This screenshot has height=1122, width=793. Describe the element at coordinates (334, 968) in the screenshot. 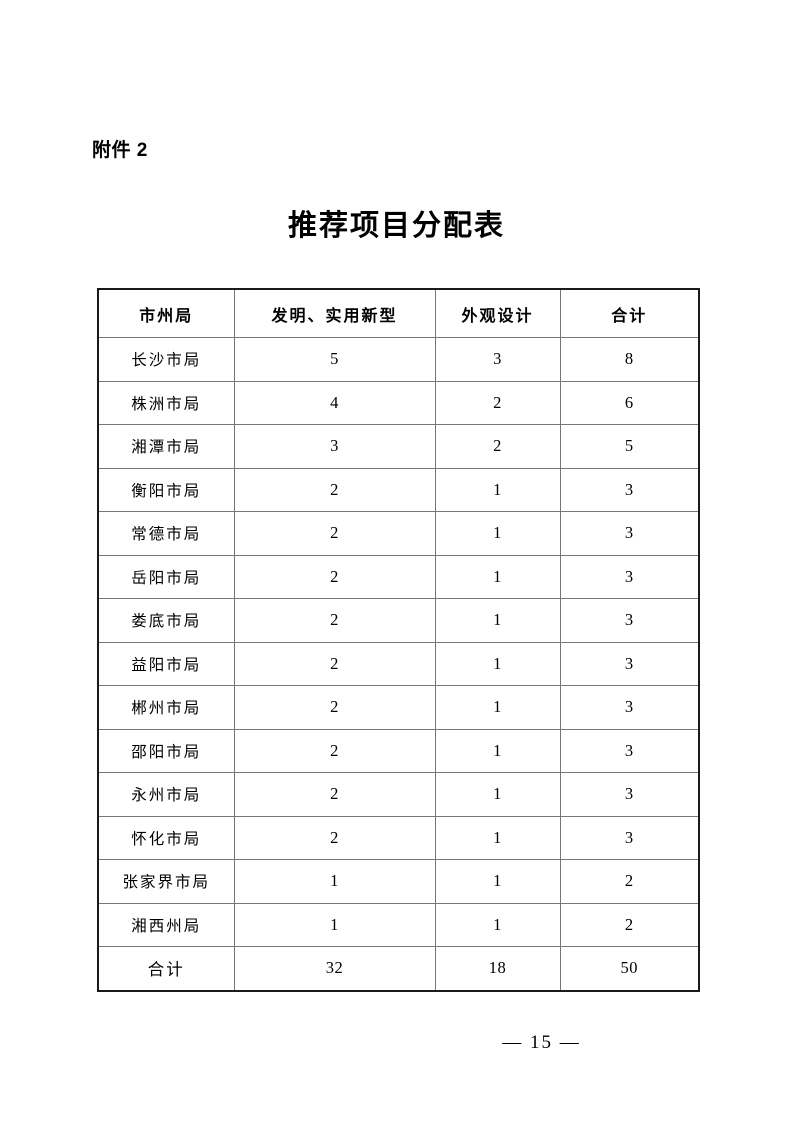

I see `cell-total-invention: 32` at that location.